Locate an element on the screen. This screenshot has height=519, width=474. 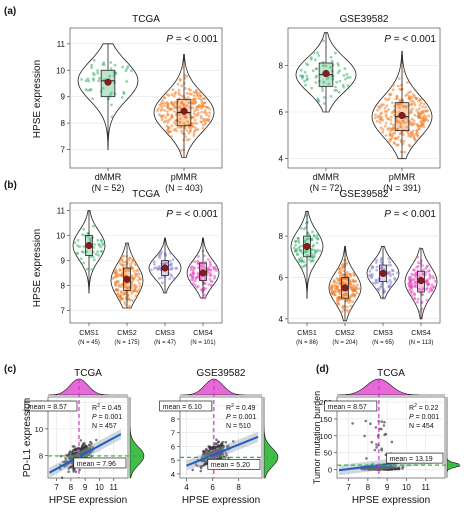
mean-y-label: mean = 13.19 is located at coordinates (411, 459).